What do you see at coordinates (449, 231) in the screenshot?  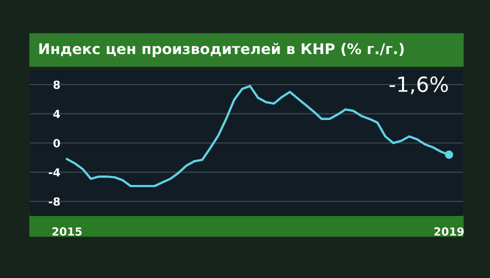 I see `x-tick-label: 2019` at bounding box center [449, 231].